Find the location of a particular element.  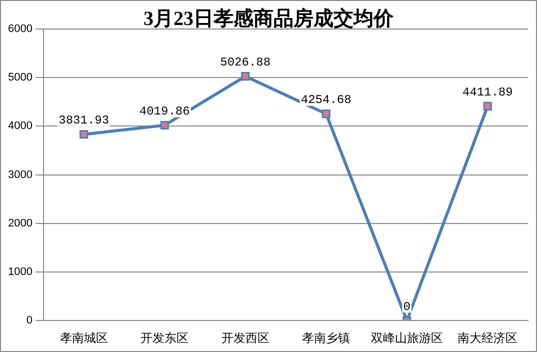

x-tick-label: 开发西区 is located at coordinates (245, 337).